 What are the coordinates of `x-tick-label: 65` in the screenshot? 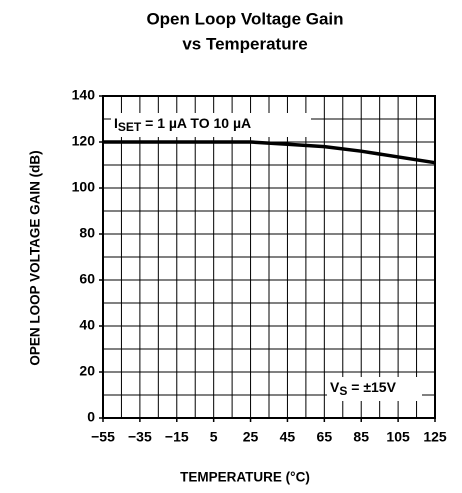 It's located at (325, 437).